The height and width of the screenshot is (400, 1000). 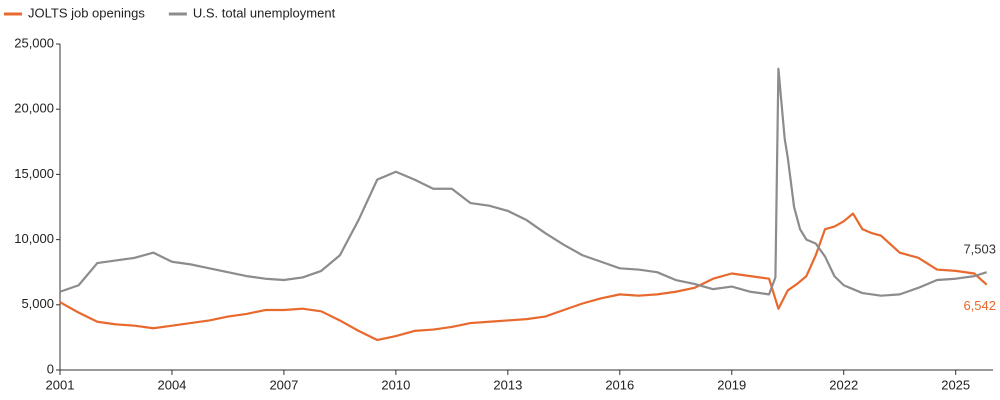 What do you see at coordinates (171, 384) in the screenshot?
I see `x-tick-label: 2004` at bounding box center [171, 384].